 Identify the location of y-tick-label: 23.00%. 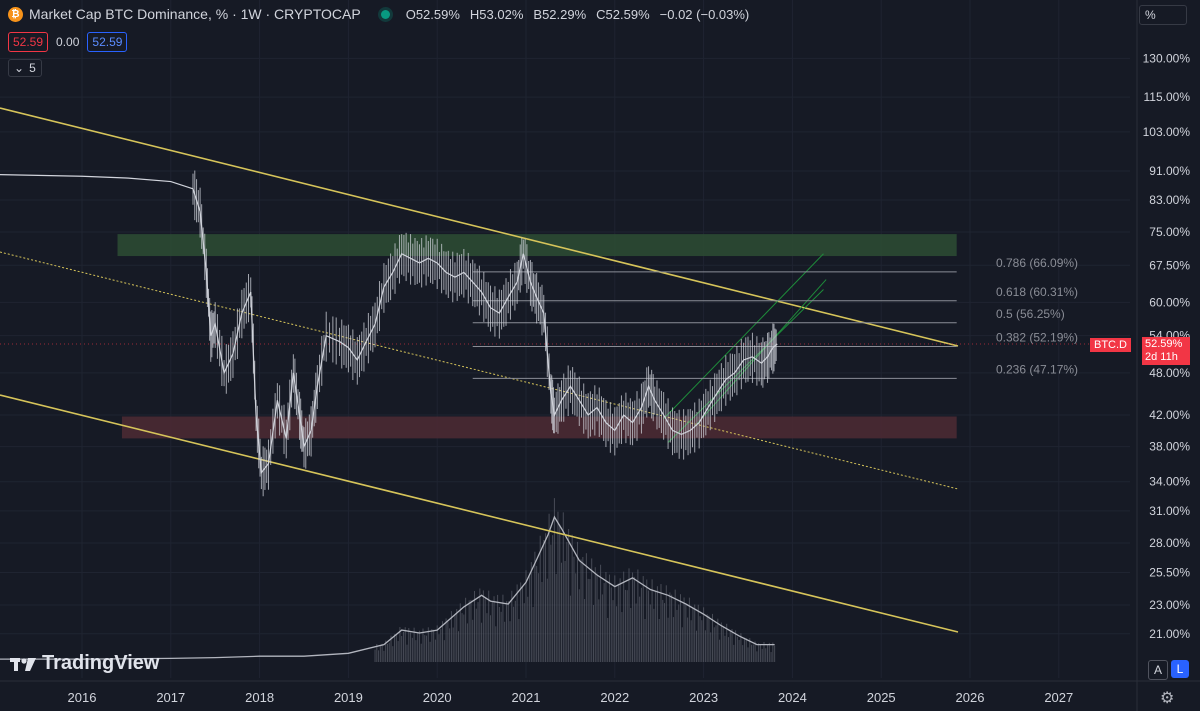
(1169, 605).